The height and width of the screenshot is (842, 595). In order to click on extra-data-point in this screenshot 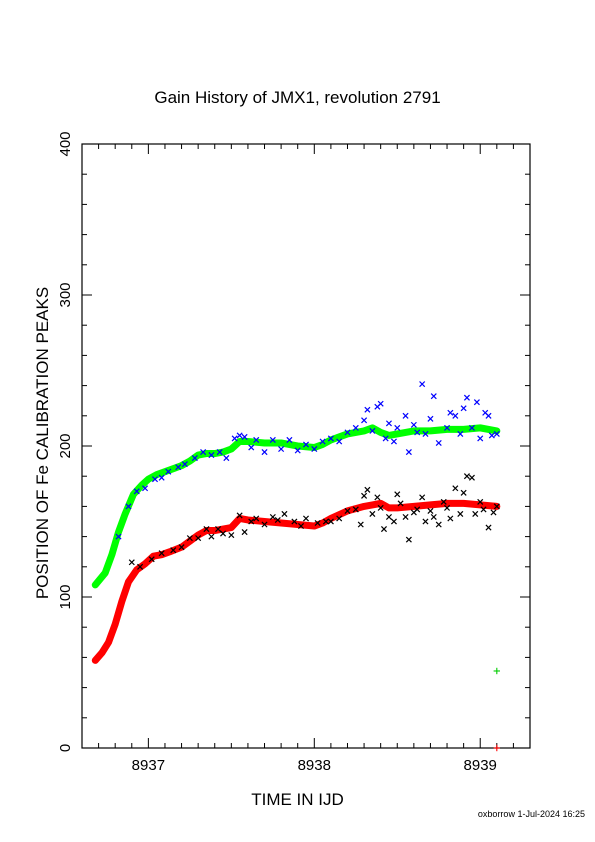, I will do `click(497, 671)`.